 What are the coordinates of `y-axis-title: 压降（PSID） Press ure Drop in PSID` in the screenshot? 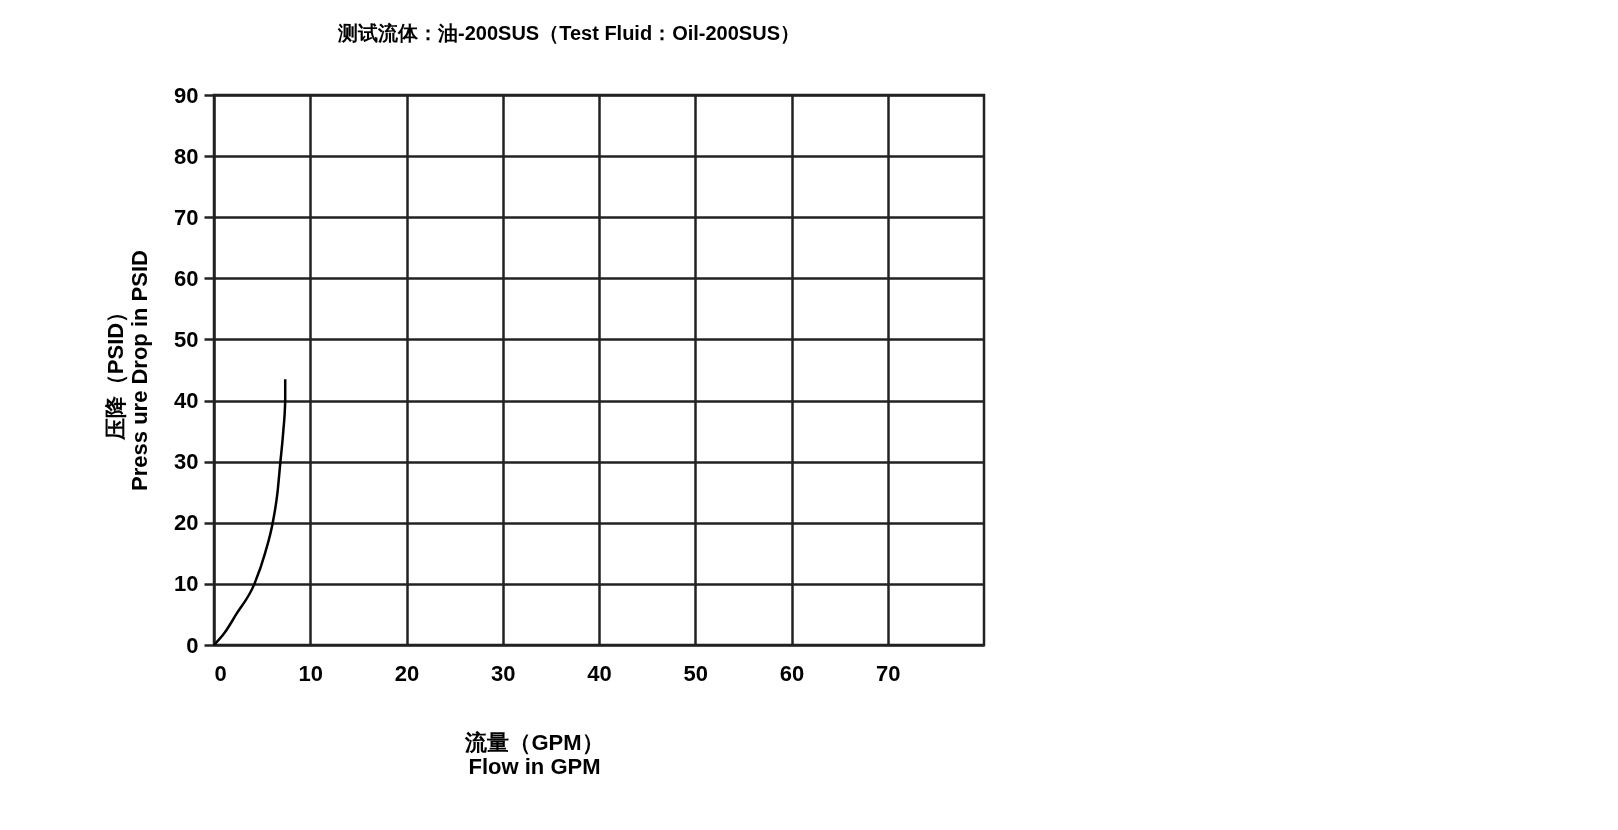 It's located at (128, 370).